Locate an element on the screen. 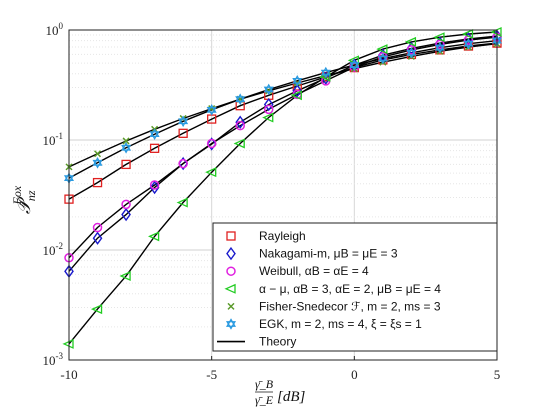 This screenshot has width=548, height=411. legend-label: Fisher-Snedecor ℱ, m = 2, ms = 3 is located at coordinates (350, 306).